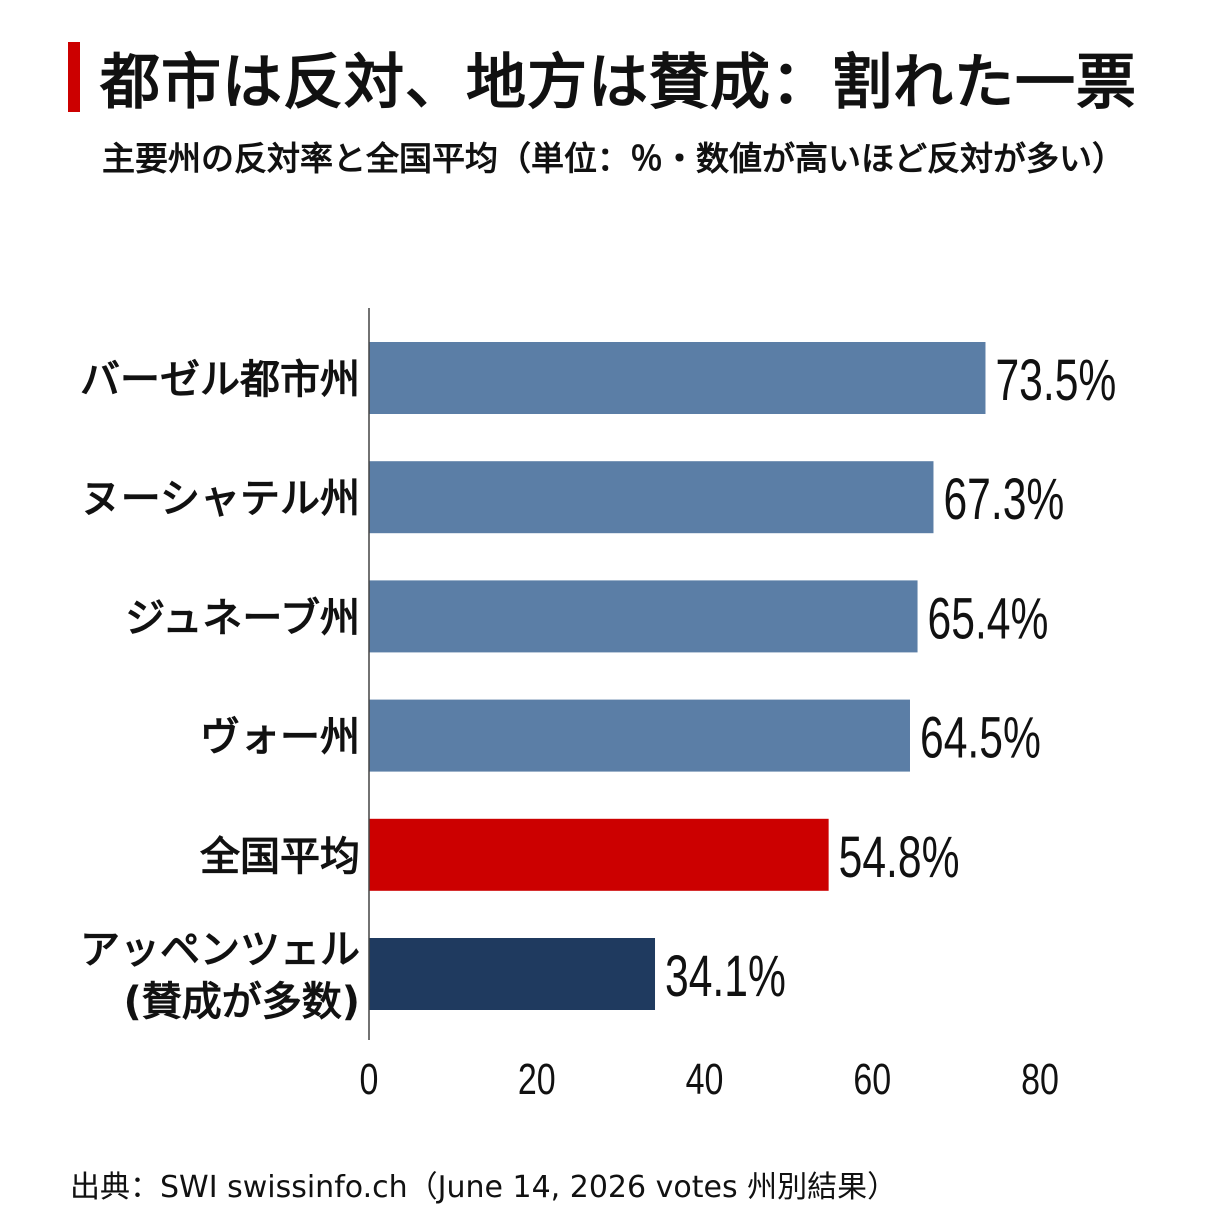 Image resolution: width=1230 pixels, height=1230 pixels. Describe the element at coordinates (242, 618) in the screenshot. I see `category-label: ジュネーブ州` at that location.